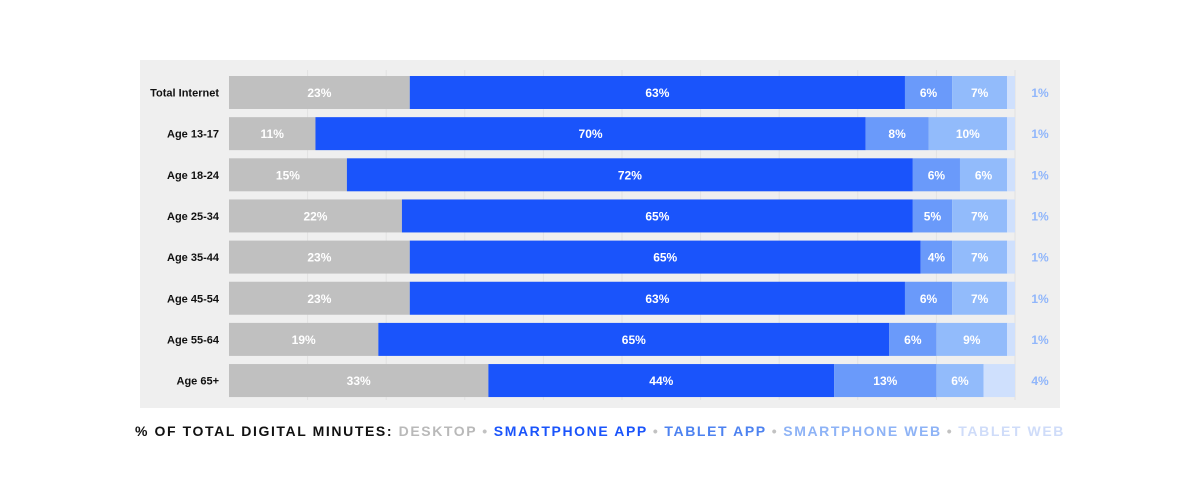  What do you see at coordinates (570, 431) in the screenshot?
I see `legend-item-smartphone-app: SMARTPHONE APP` at bounding box center [570, 431].